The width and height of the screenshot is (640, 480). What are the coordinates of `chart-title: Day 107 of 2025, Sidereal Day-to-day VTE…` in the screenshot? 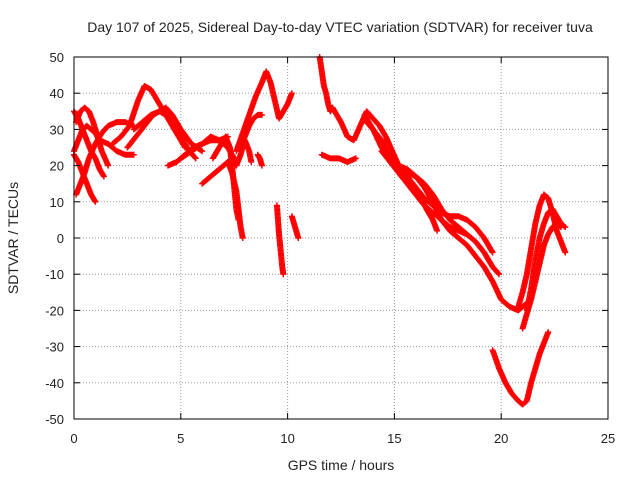 It's located at (340, 27).